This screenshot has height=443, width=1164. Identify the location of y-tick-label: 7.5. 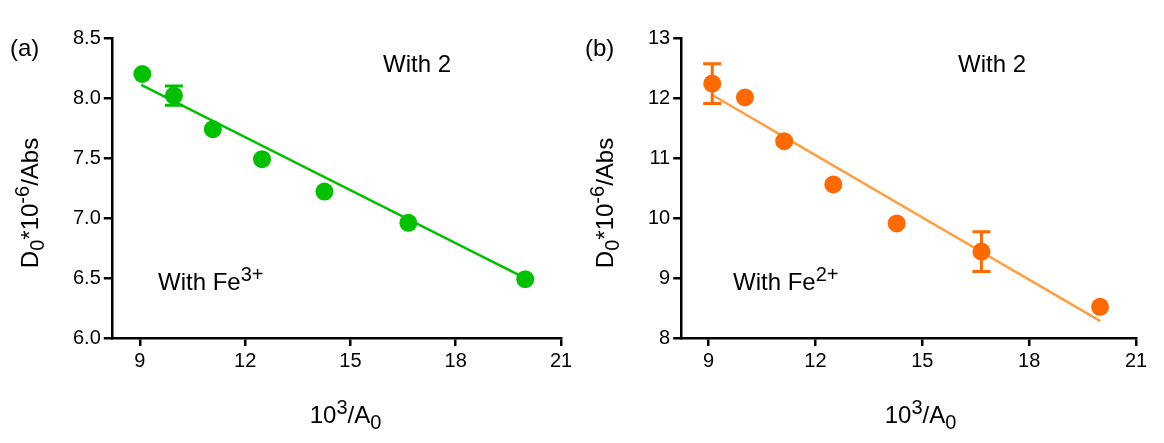
(86, 156).